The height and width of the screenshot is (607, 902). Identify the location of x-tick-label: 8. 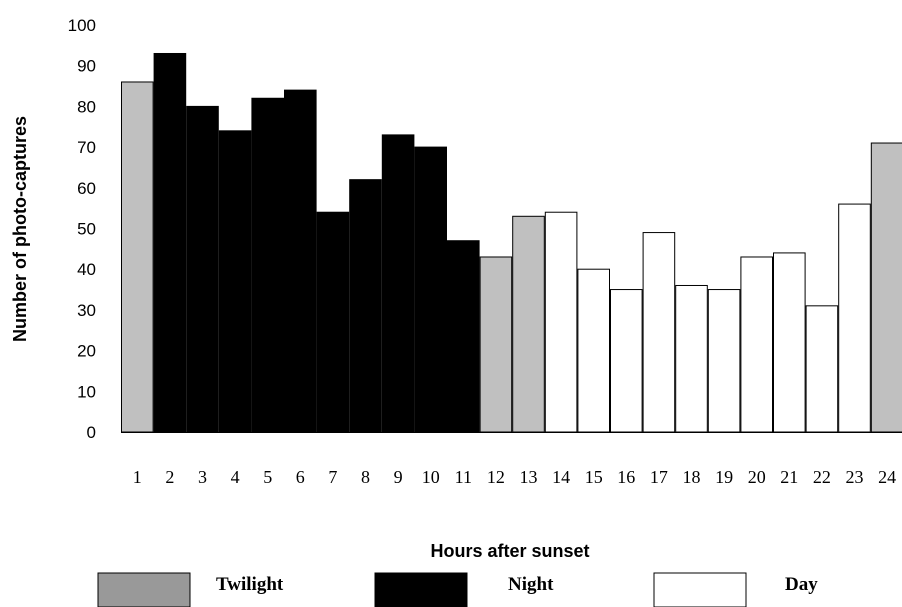
(365, 477).